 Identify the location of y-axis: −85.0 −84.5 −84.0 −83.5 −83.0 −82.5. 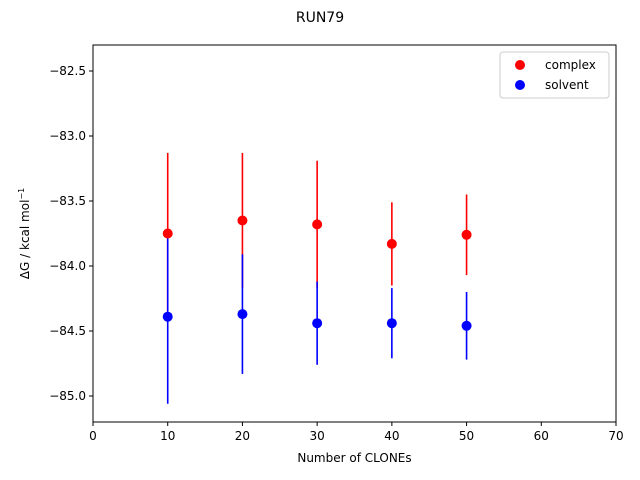
(71, 233).